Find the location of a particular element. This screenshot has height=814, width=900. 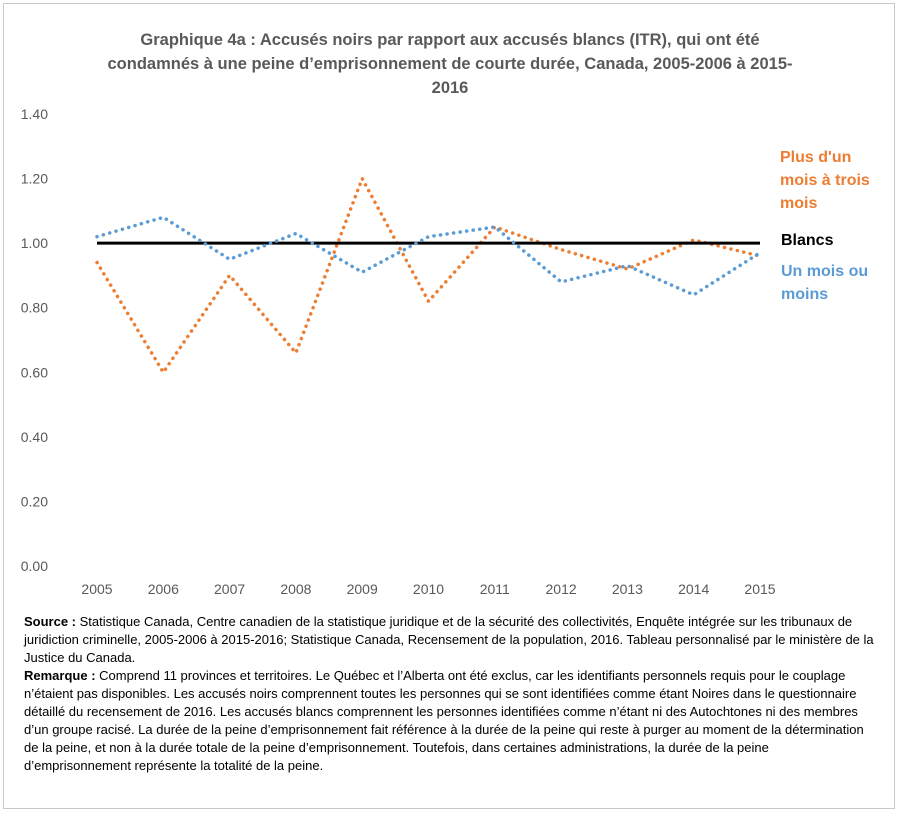

remark-label: Remarque : is located at coordinates (60, 675).